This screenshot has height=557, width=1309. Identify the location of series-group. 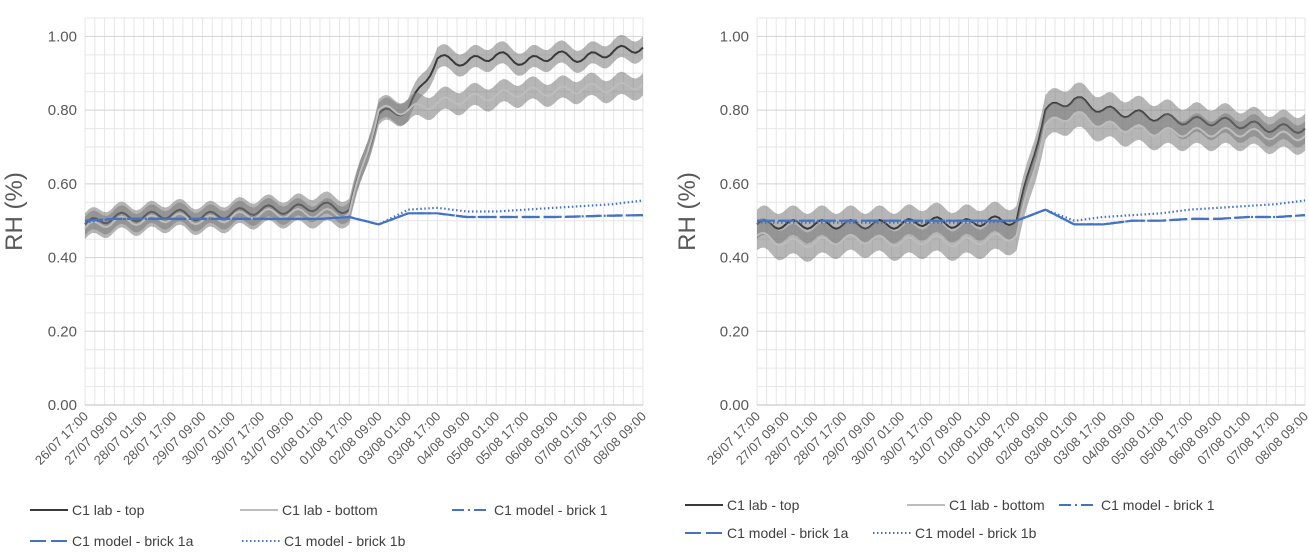
(1031, 172).